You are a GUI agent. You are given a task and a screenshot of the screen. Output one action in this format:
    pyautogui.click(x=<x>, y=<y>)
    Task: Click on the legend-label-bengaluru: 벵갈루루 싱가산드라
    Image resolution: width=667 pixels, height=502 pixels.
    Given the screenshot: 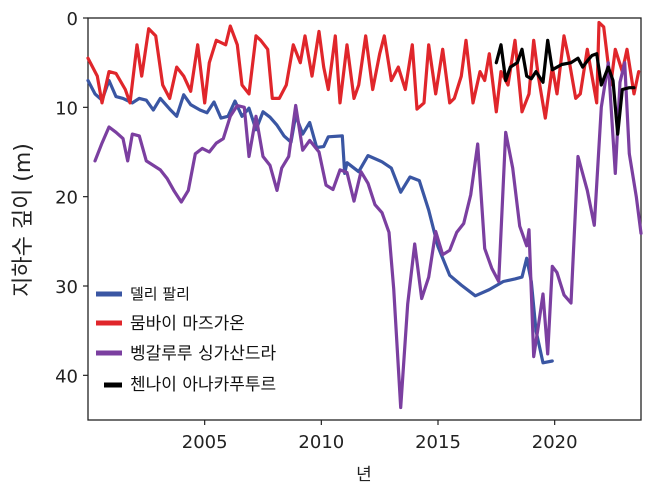 What is the action you would take?
    pyautogui.click(x=203, y=354)
    